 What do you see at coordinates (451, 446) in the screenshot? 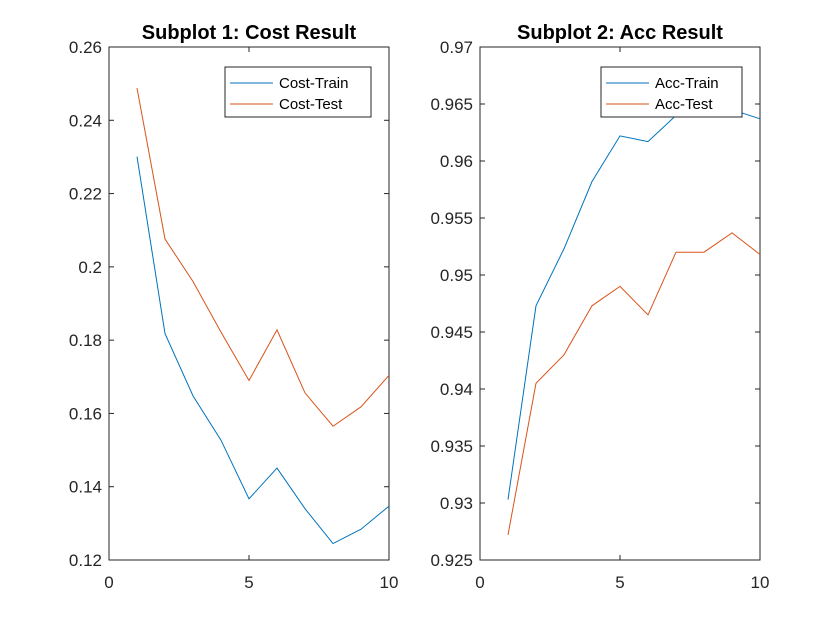
I see `y-tick-label: 0.935` at bounding box center [451, 446].